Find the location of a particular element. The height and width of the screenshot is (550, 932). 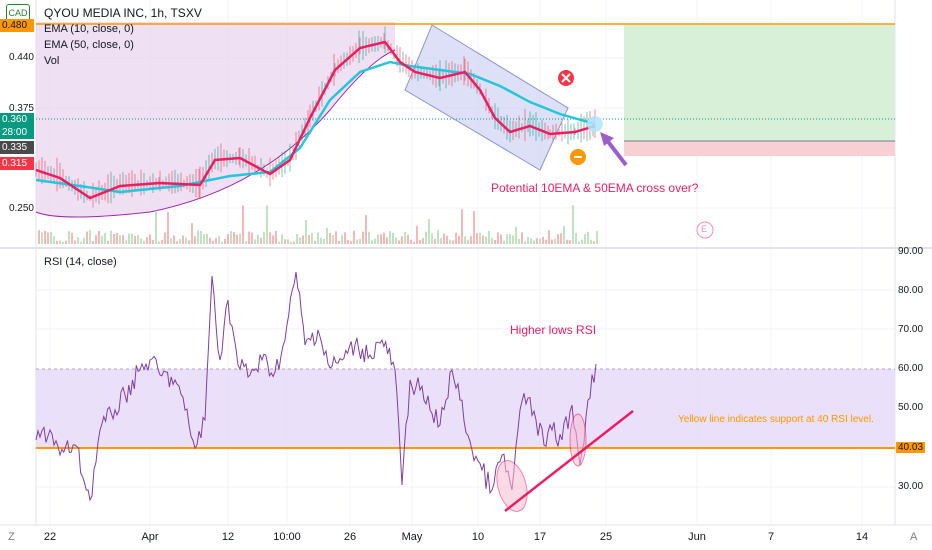

price-label: 0.440 is located at coordinates (21, 57).